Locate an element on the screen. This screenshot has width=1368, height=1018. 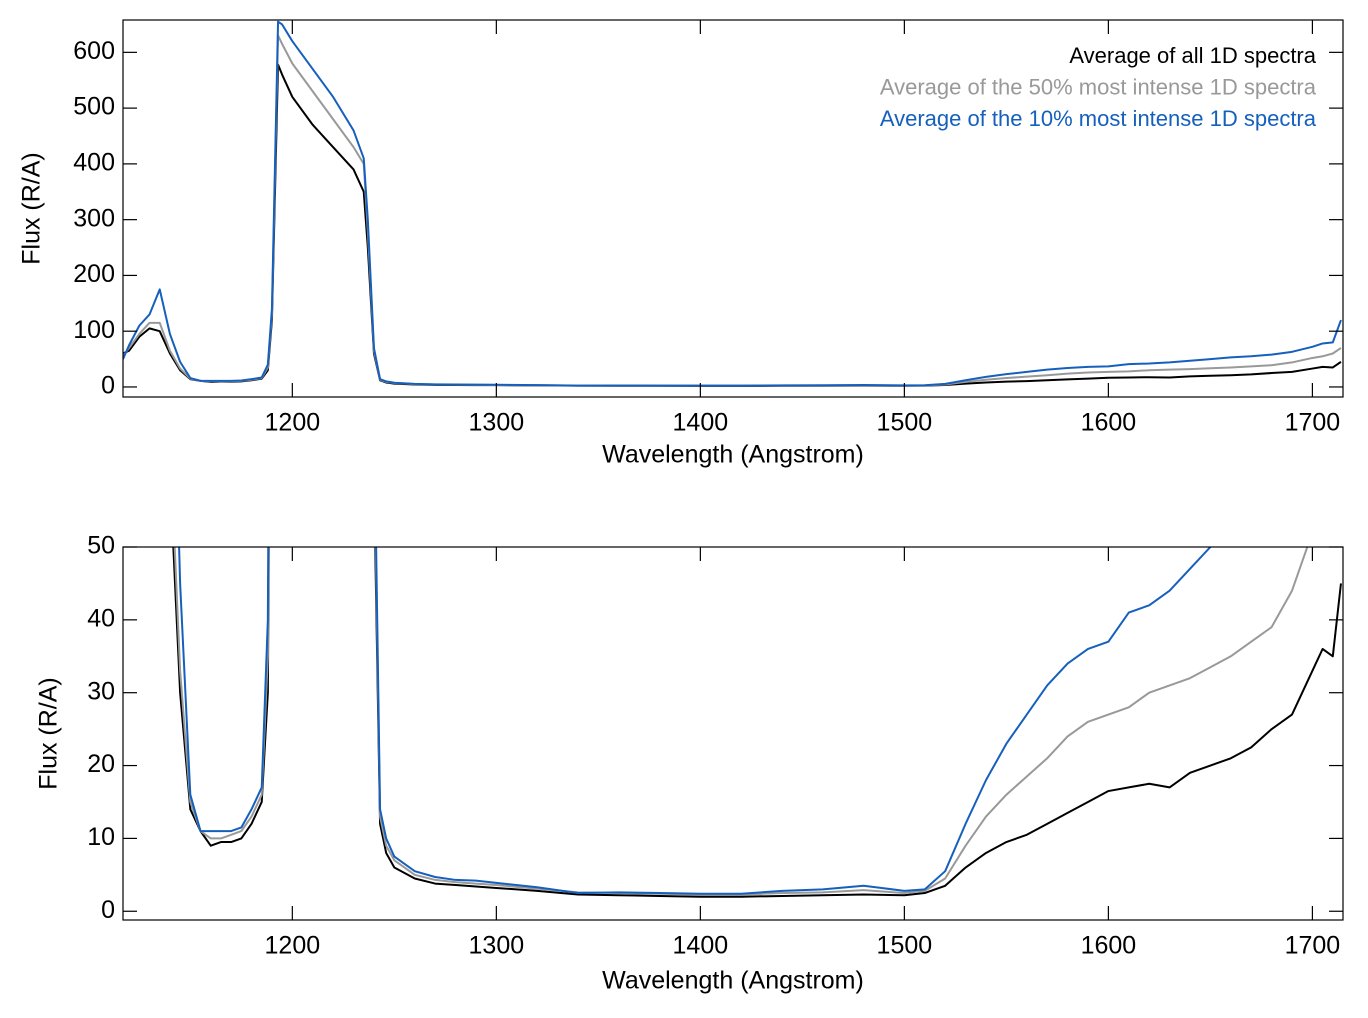
y-tick-label: 10 is located at coordinates (101, 837).